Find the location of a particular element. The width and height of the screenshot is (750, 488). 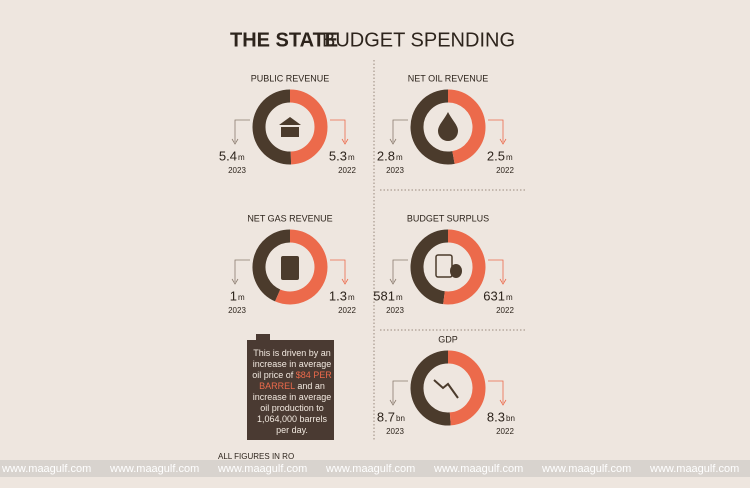

panel-title: BUDGET SURPLUS is located at coordinates (448, 218).